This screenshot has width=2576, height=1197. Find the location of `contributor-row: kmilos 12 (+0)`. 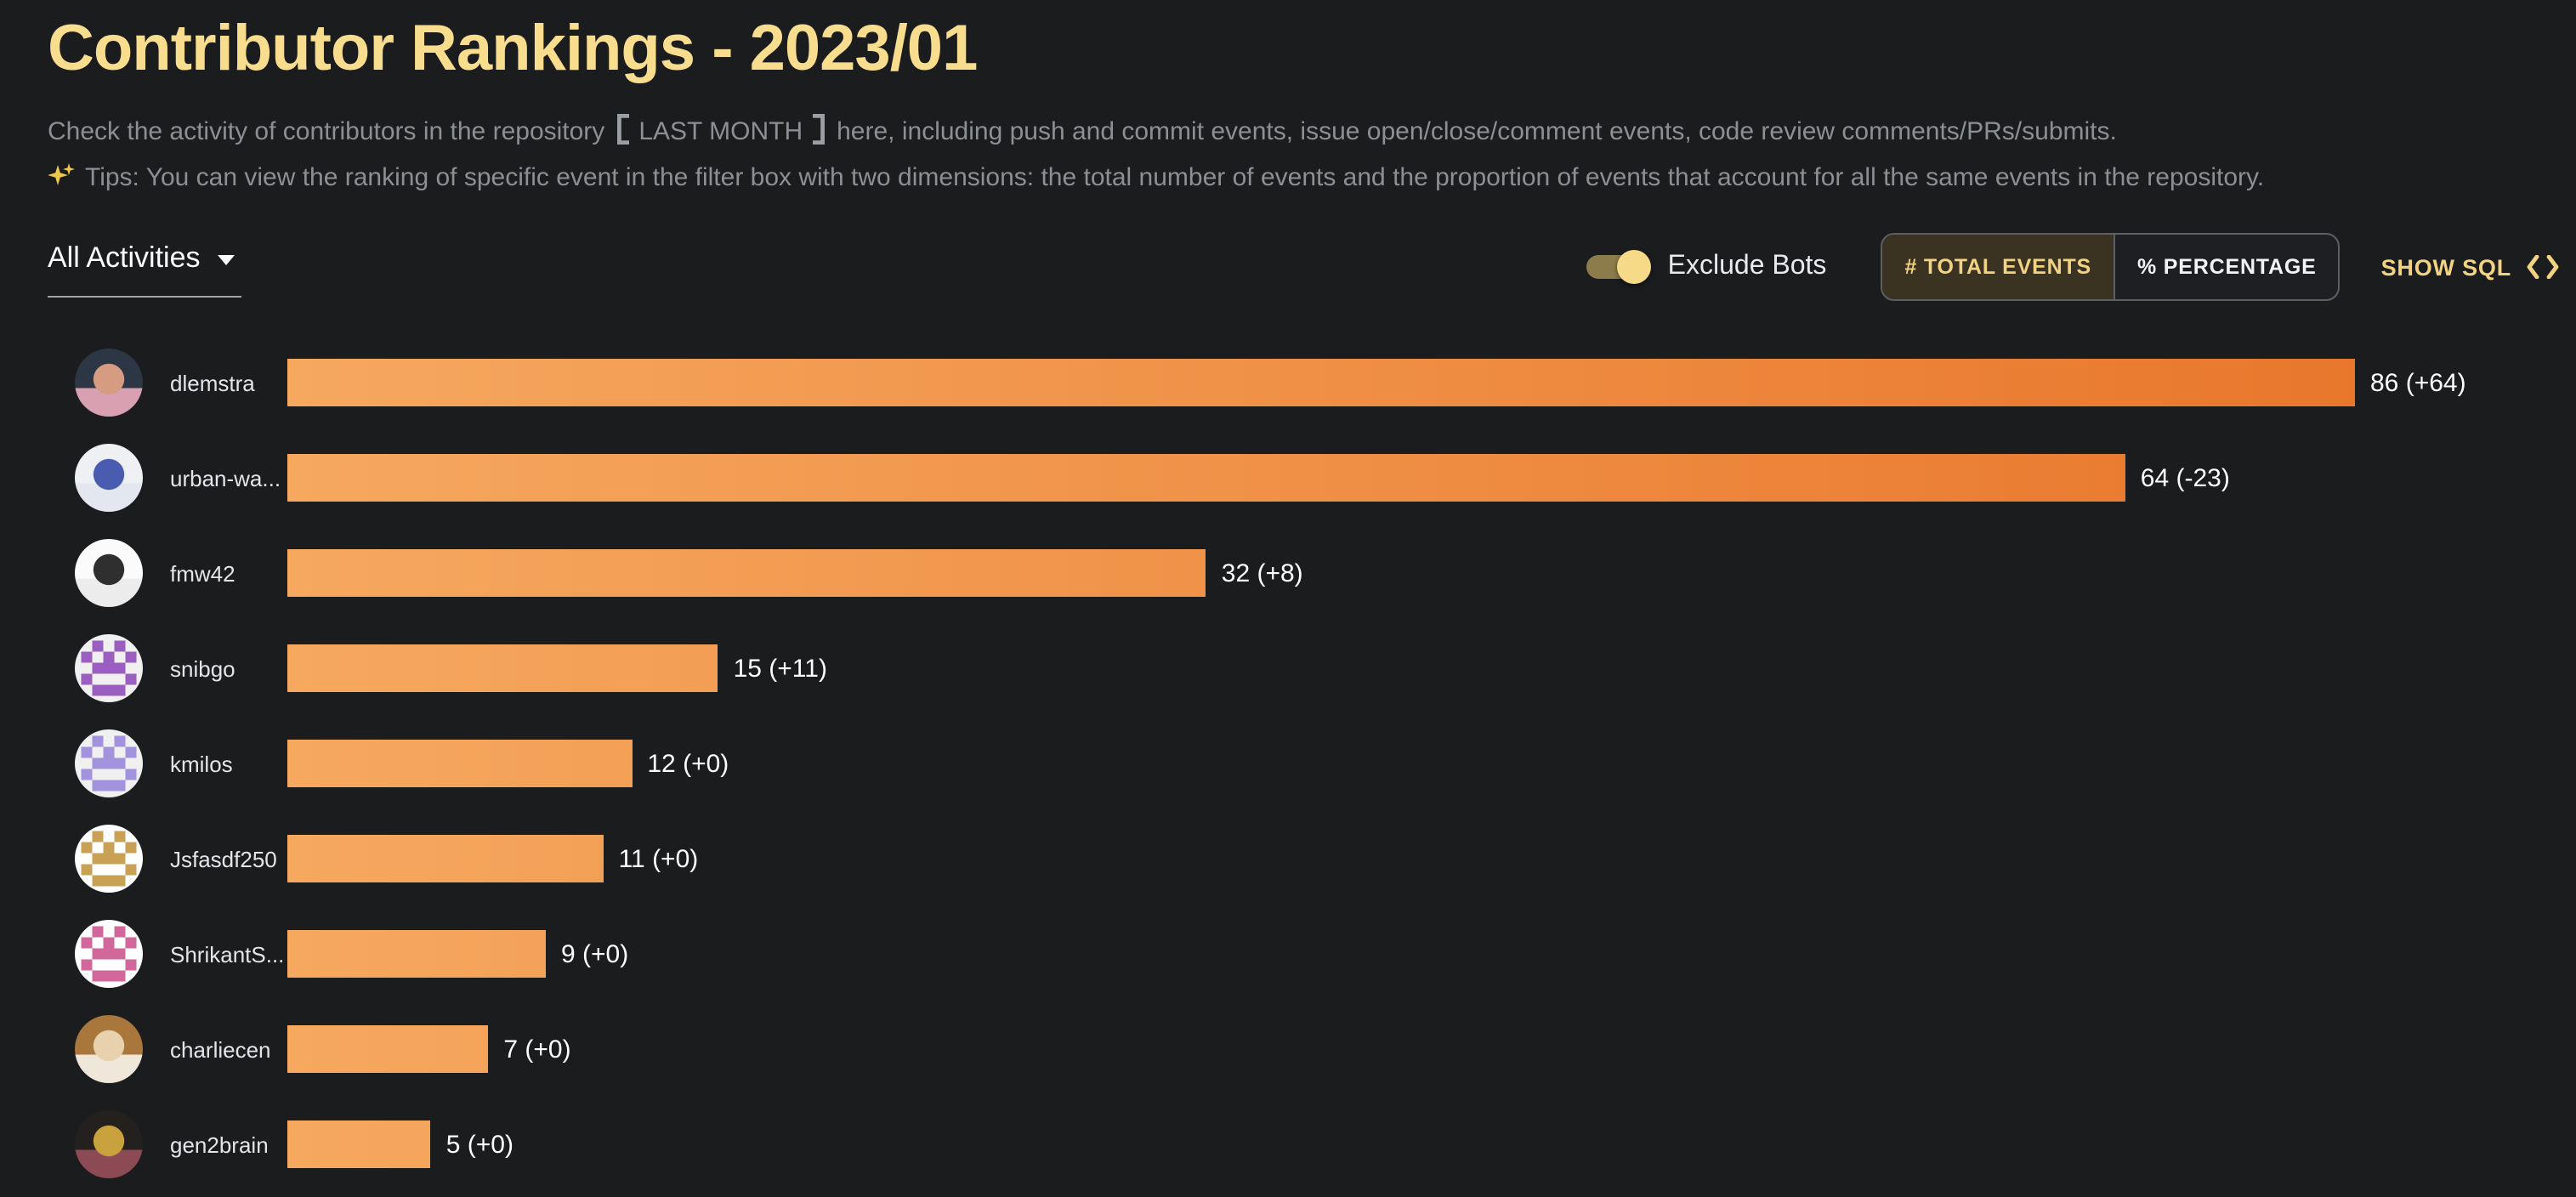

contributor-row: kmilos 12 (+0) is located at coordinates (1312, 763).